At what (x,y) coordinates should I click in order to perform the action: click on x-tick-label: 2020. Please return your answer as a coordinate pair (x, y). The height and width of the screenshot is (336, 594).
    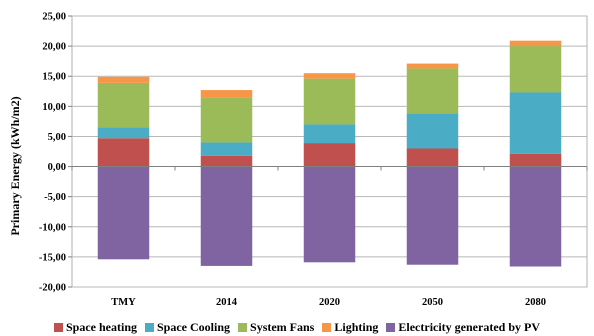
    Looking at the image, I should click on (329, 302).